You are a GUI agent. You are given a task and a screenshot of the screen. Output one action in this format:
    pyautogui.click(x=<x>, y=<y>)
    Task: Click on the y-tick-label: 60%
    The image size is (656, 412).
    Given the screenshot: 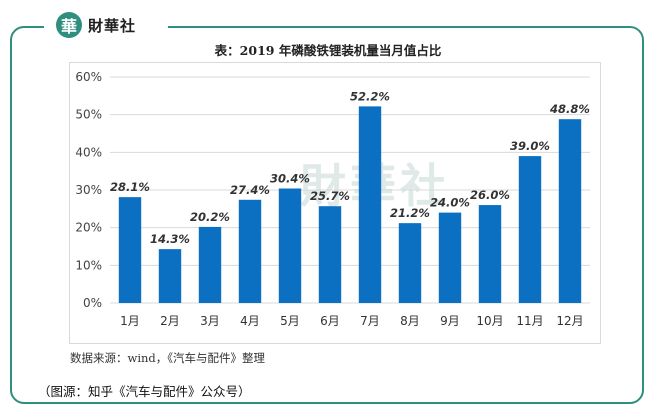 What is the action you would take?
    pyautogui.click(x=88, y=77)
    